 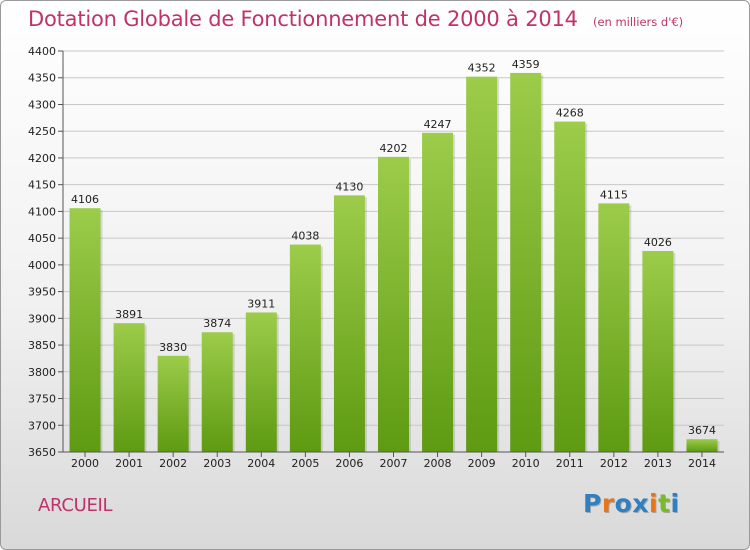 I want to click on x-tick-label: 2007, so click(x=394, y=463).